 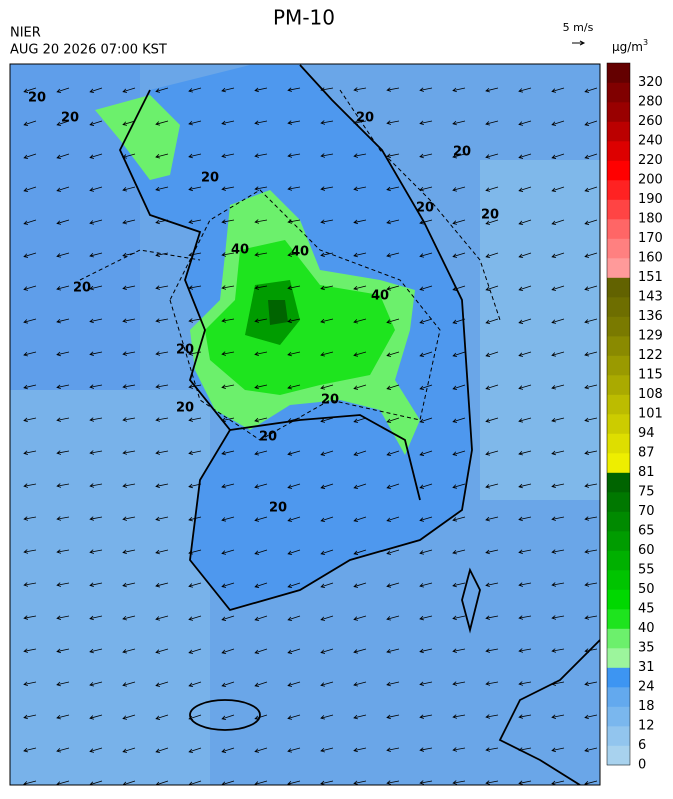 What do you see at coordinates (646, 492) in the screenshot?
I see `colorbar-label: 75` at bounding box center [646, 492].